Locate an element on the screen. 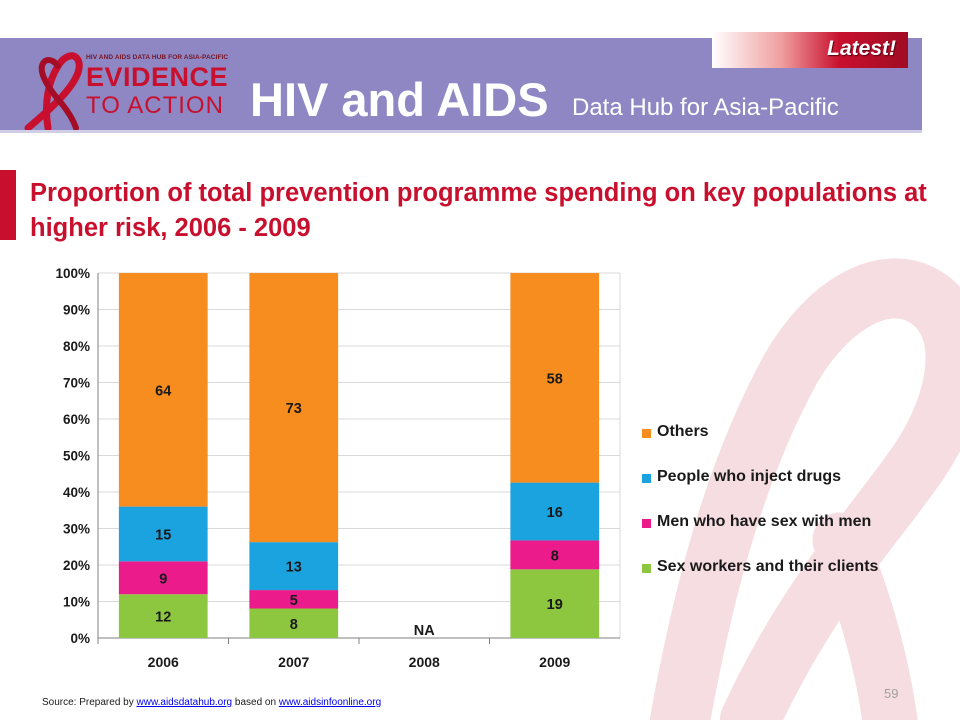  data-label: 9 is located at coordinates (163, 579).